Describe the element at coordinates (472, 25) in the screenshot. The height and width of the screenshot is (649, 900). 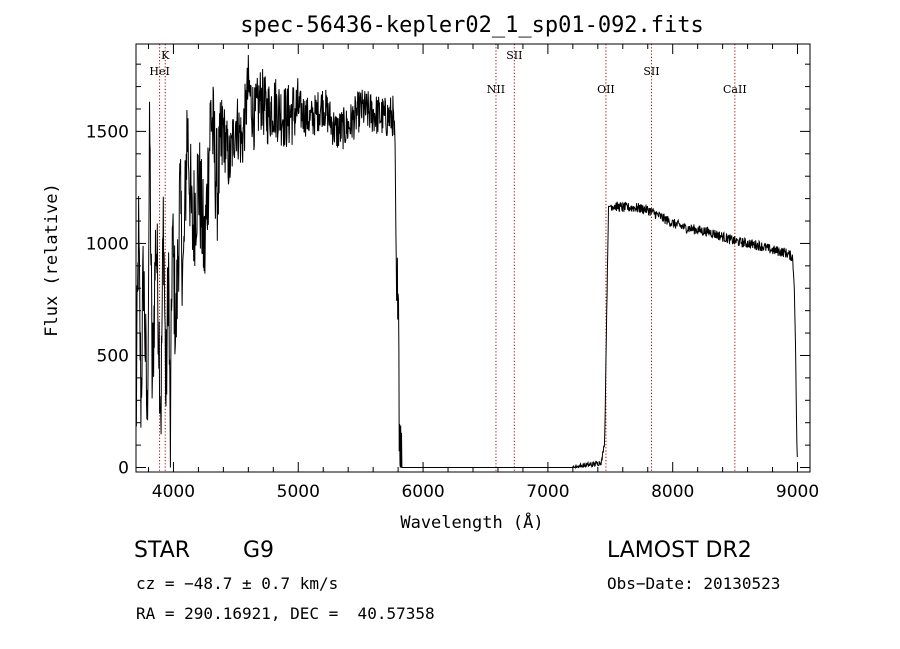
I see `chart-title: spec-56436-kepler02_1_sp01-092.fits` at that location.